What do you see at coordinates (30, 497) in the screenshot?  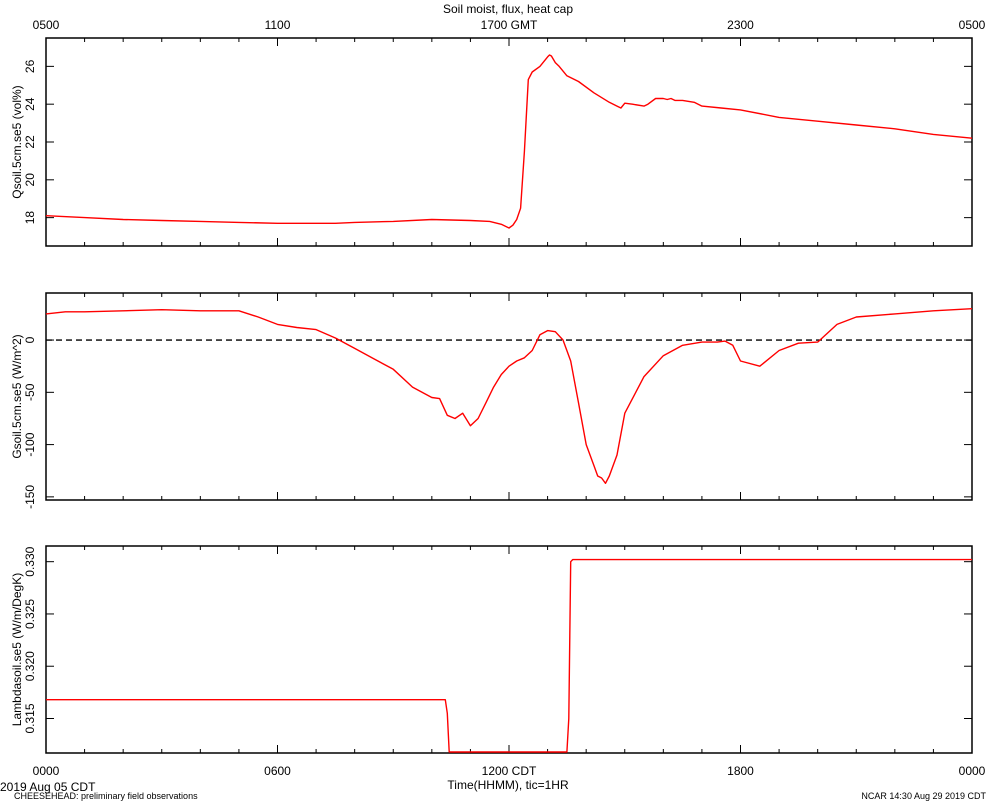 I see `y-tick-label: -150` at bounding box center [30, 497].